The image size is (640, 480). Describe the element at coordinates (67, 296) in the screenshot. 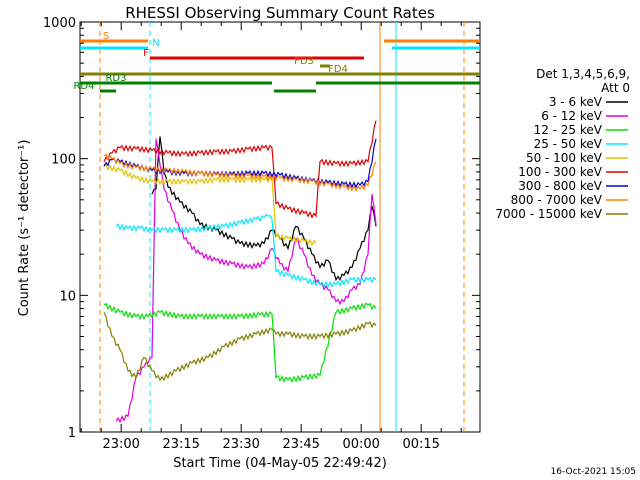

I see `y-tick-label: 10` at that location.